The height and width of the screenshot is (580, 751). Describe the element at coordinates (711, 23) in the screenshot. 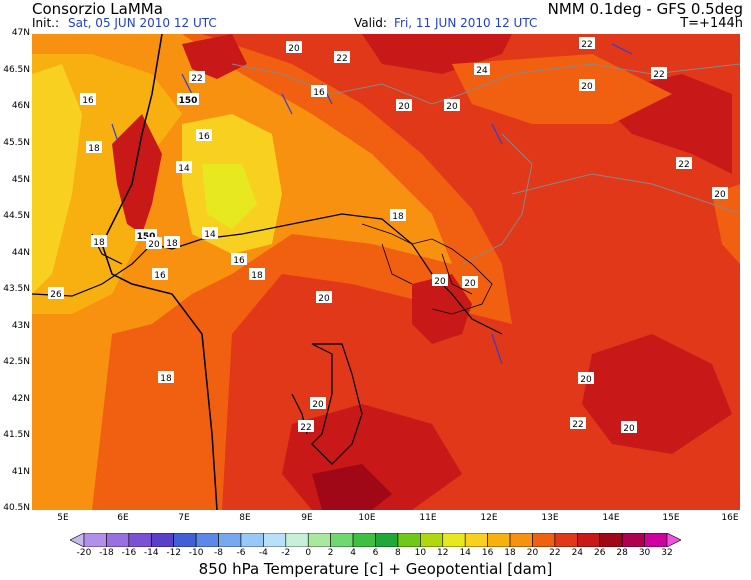

I see `lead-time: T=+144h` at that location.